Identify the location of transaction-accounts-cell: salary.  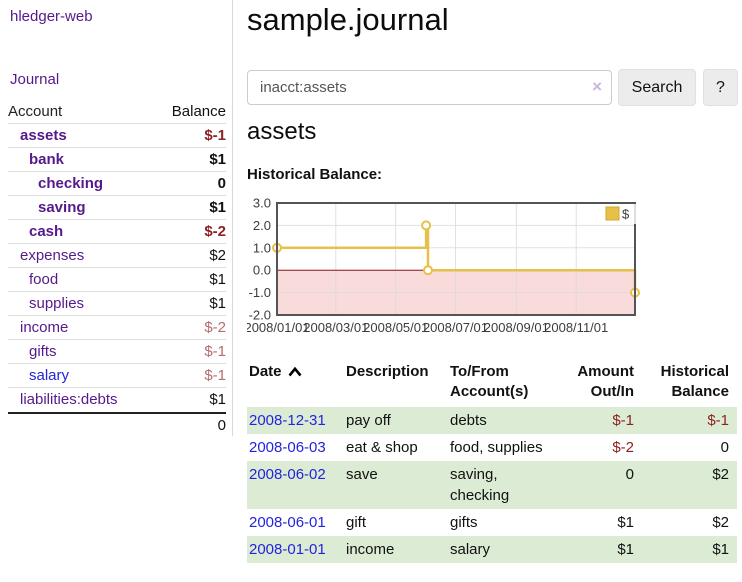
(470, 549).